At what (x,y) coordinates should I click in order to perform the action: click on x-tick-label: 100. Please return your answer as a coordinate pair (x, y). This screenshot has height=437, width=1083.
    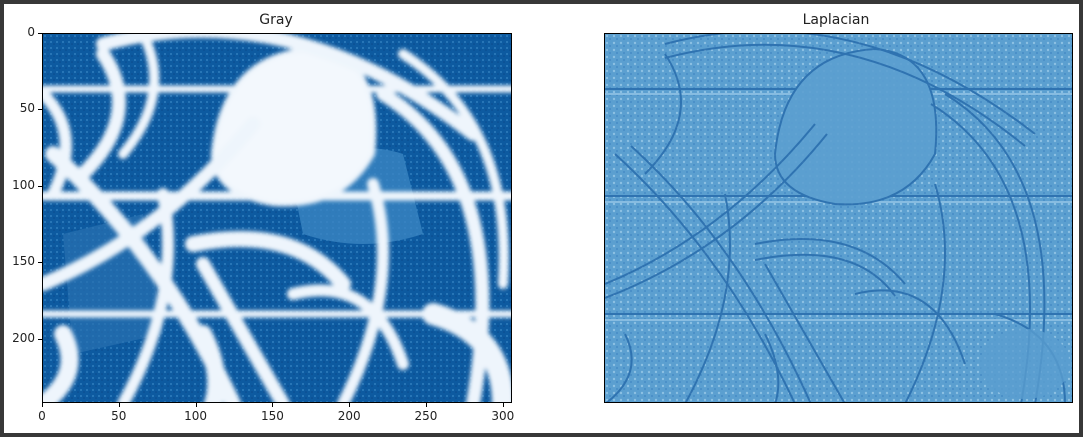
    Looking at the image, I should click on (196, 416).